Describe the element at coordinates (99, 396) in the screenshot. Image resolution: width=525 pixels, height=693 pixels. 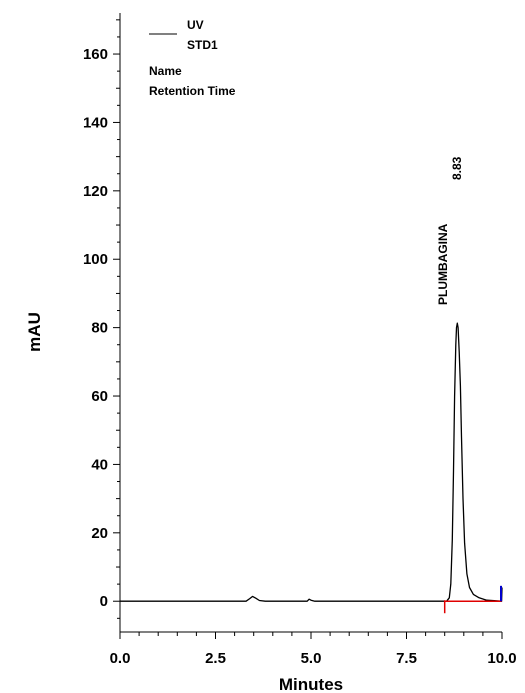
I see `y-tick-label: 60` at that location.